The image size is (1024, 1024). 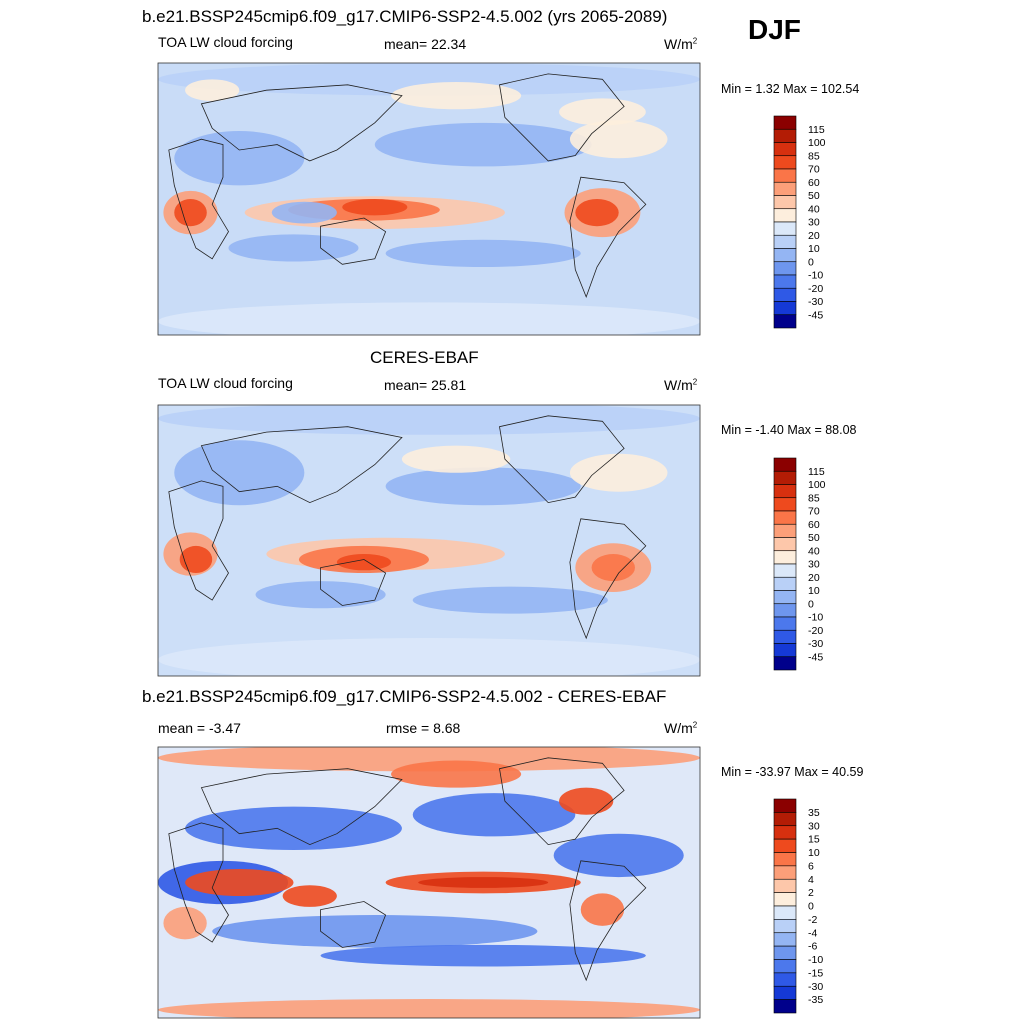 What do you see at coordinates (815, 657) in the screenshot?
I see `colorbar-tick-label: -45` at bounding box center [815, 657].